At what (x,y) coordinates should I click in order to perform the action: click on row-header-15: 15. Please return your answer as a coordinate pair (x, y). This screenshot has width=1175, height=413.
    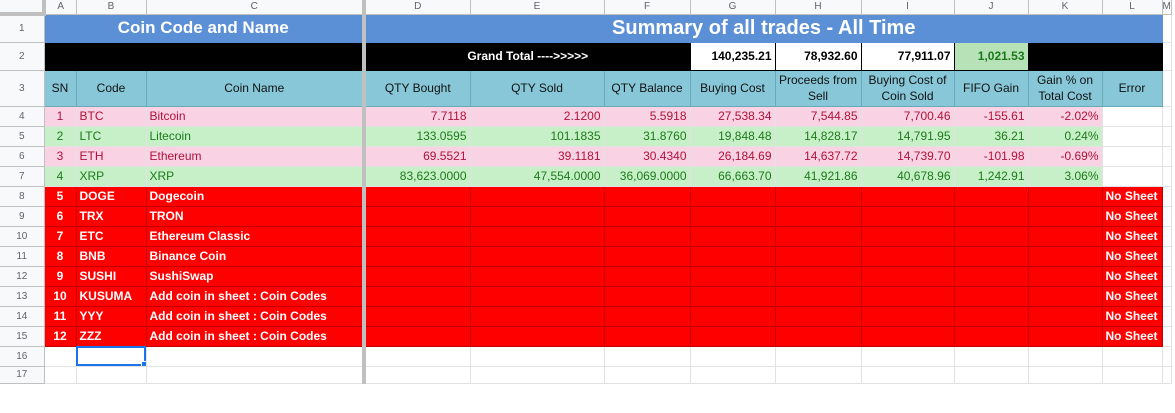
    Looking at the image, I should click on (22, 336).